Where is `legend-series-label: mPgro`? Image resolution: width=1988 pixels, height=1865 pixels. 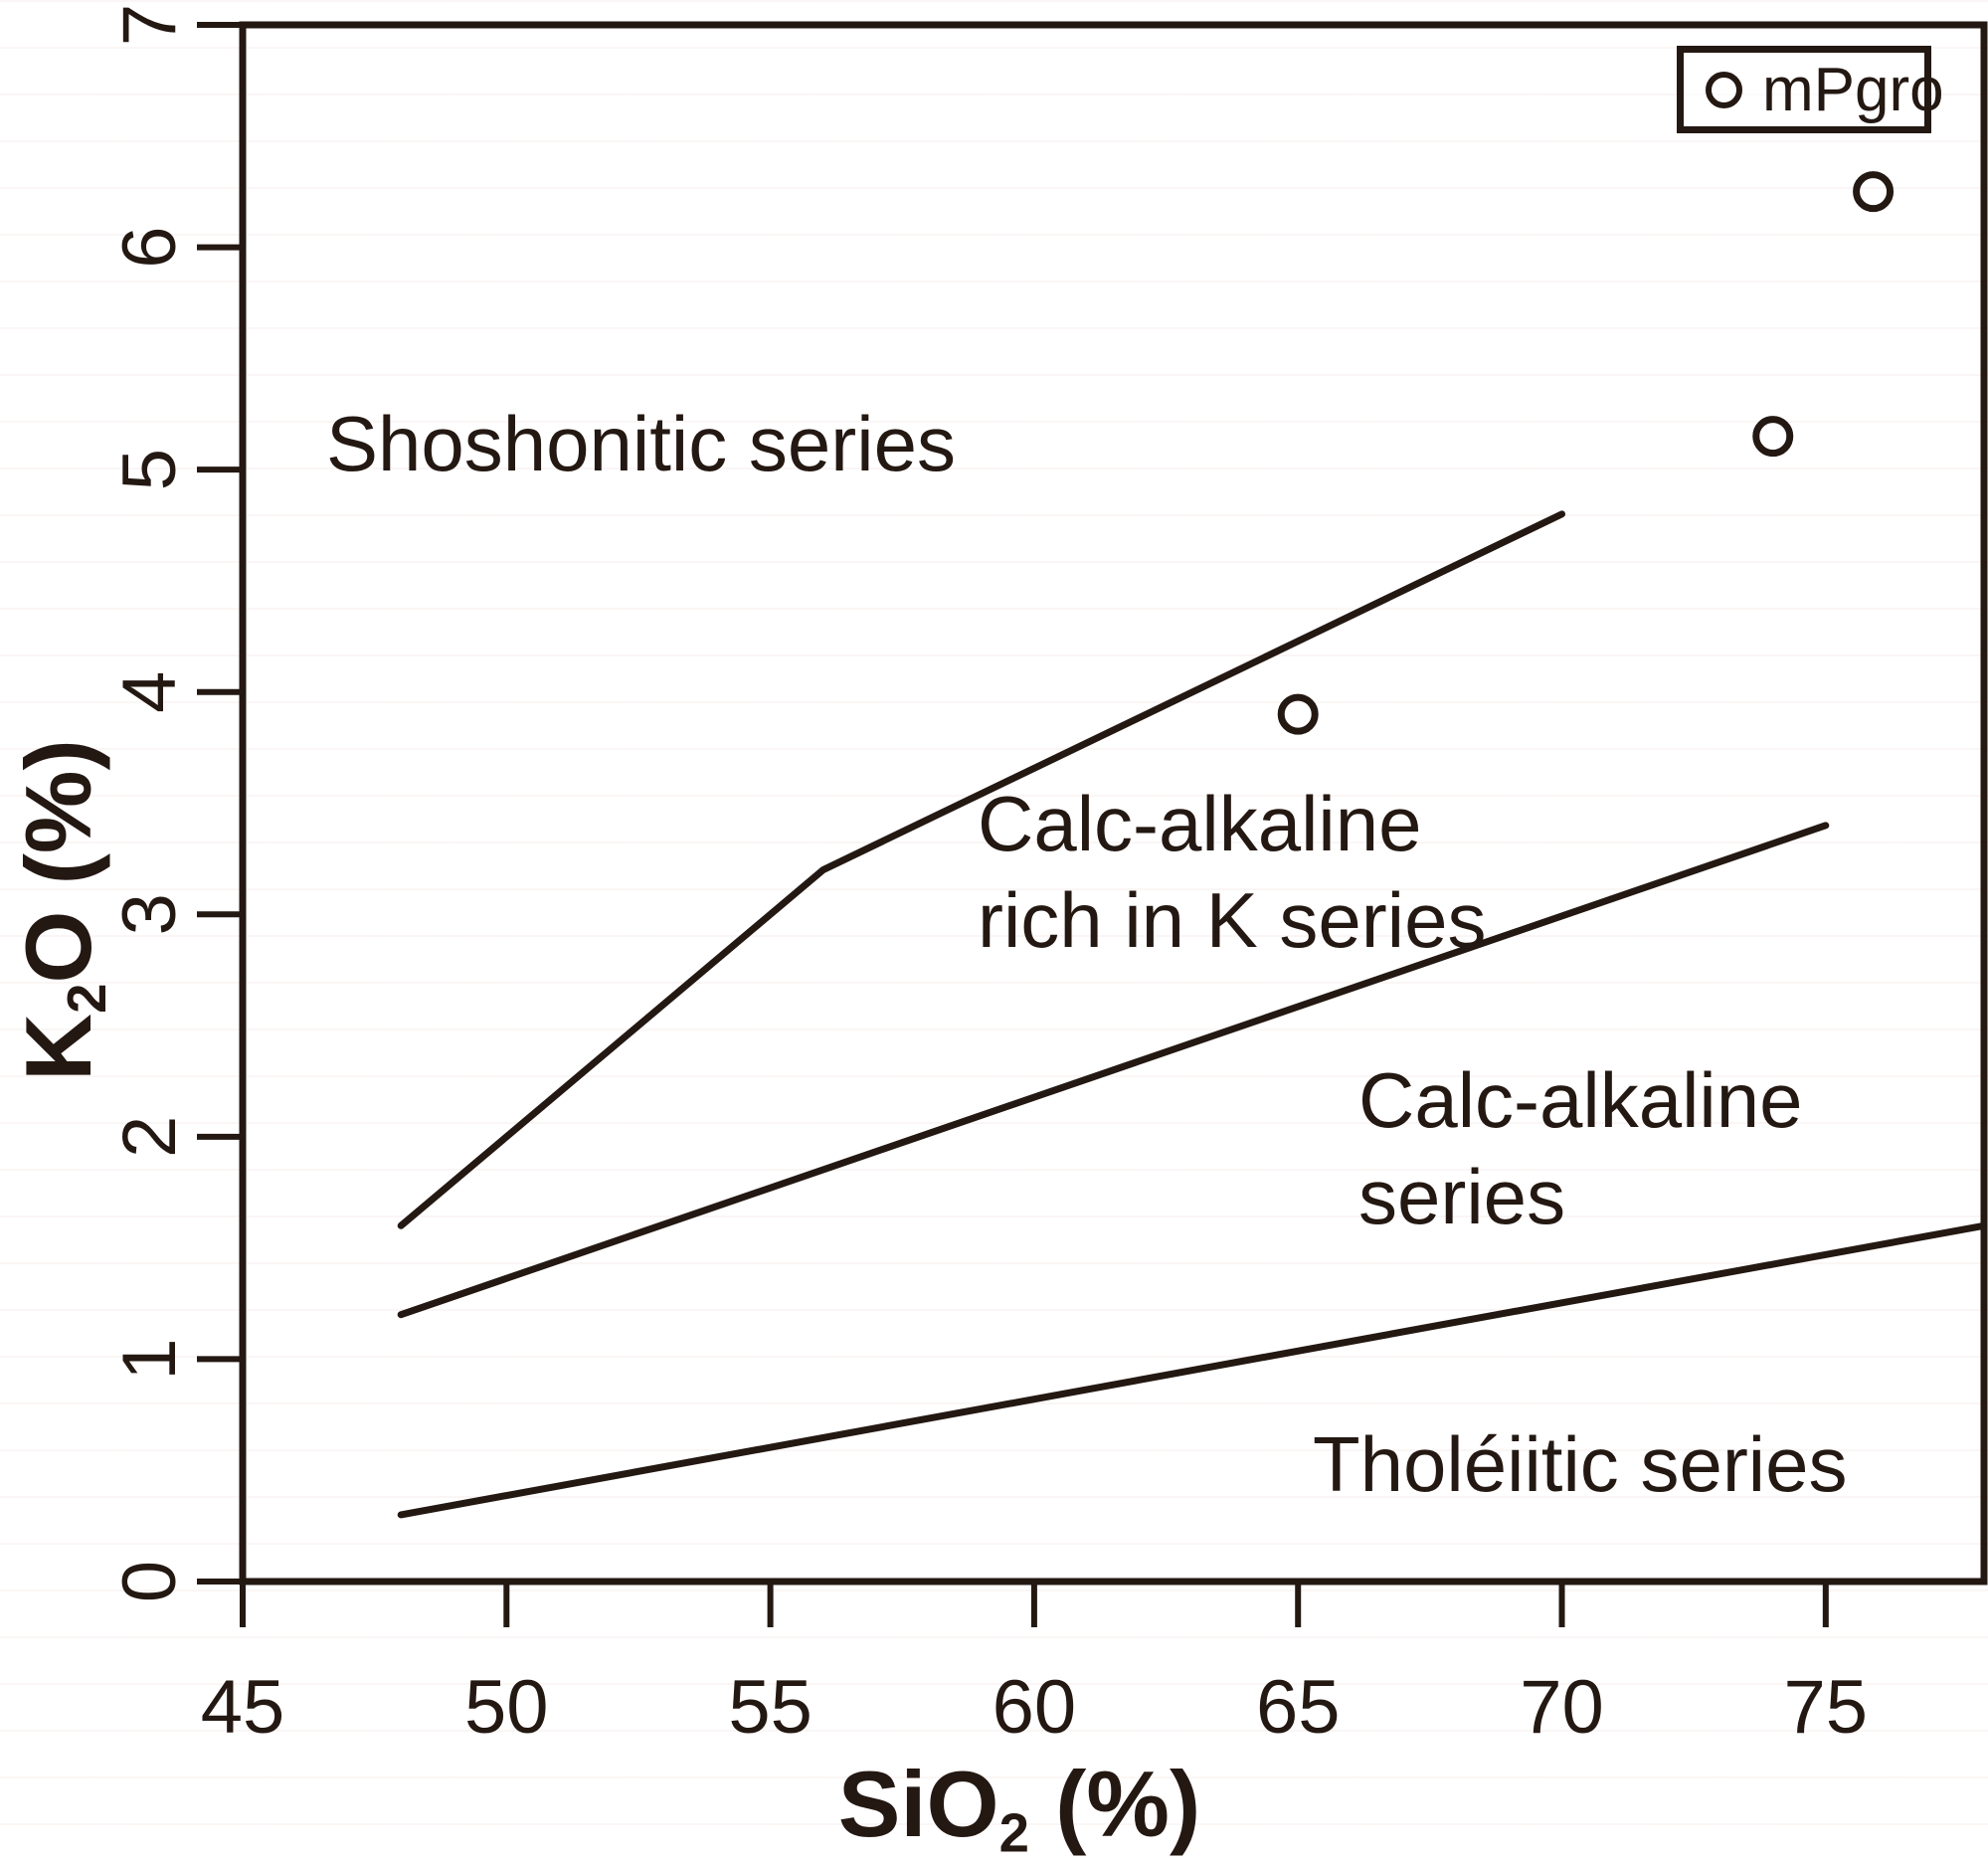
legend-series-label: mPgro is located at coordinates (1853, 89).